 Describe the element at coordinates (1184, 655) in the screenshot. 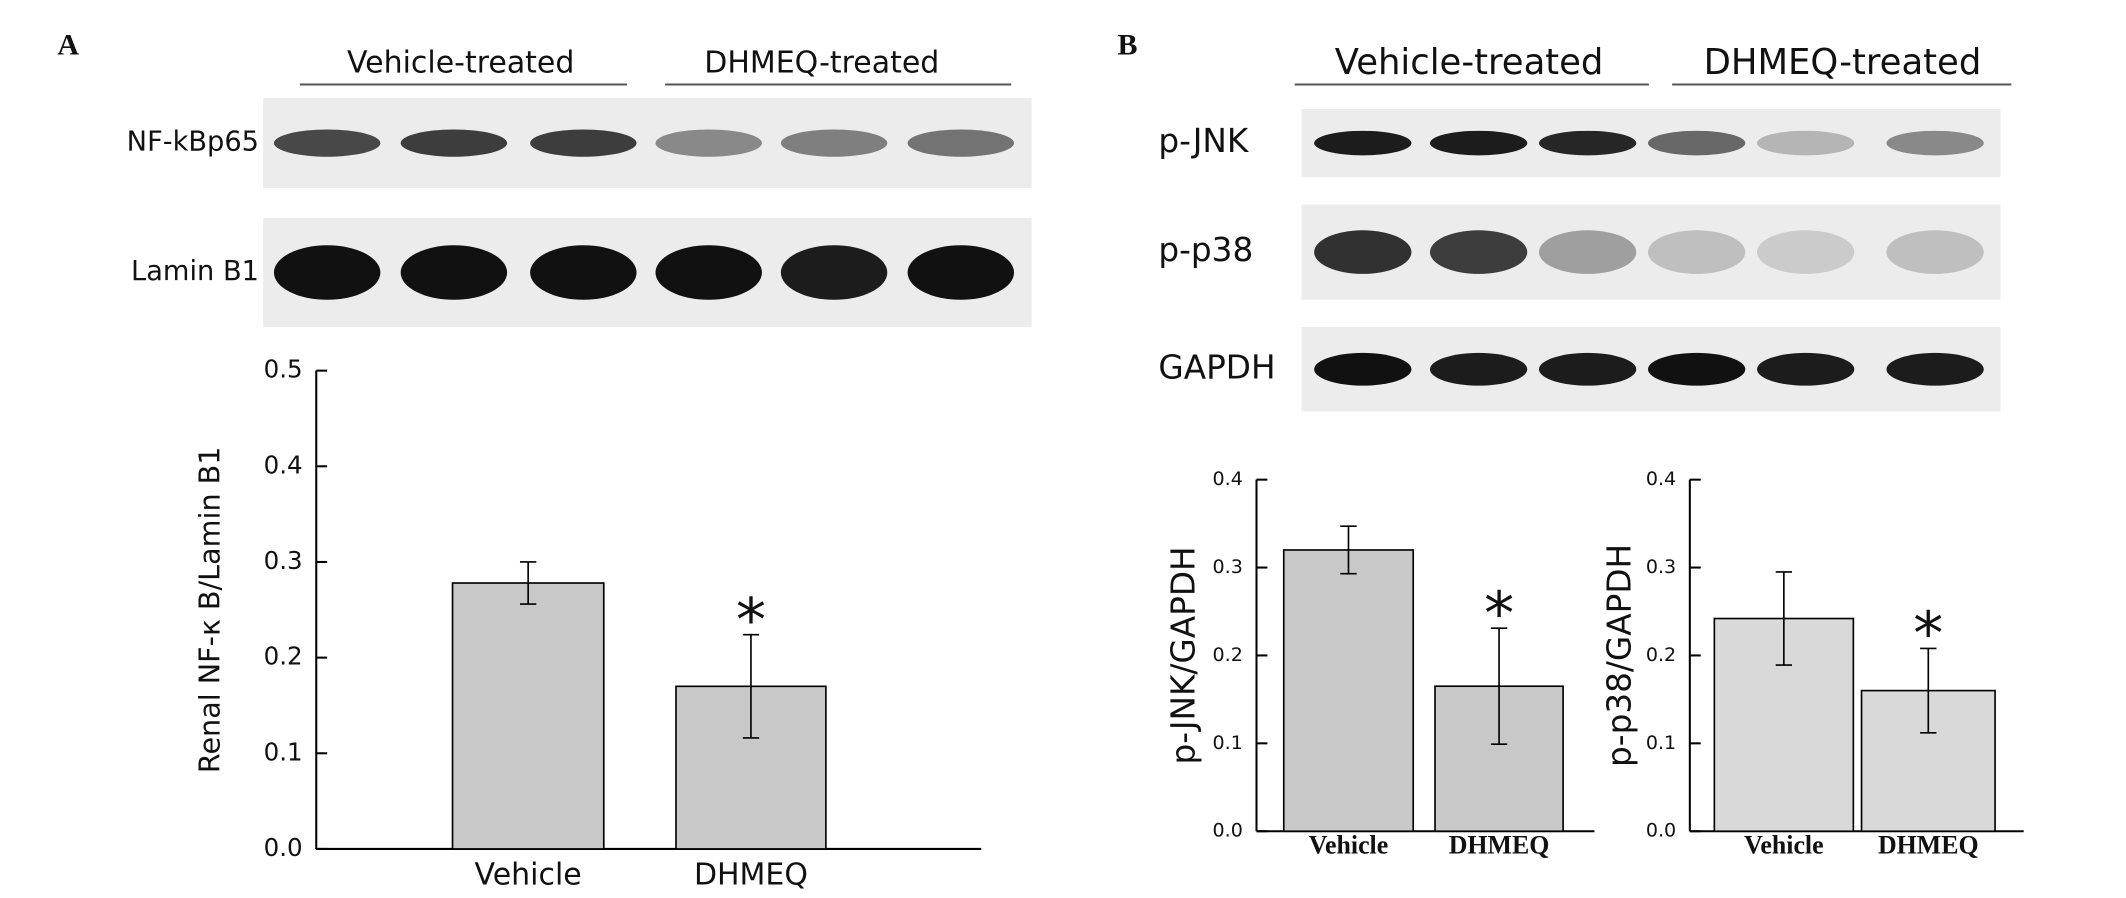

I see `y-axis-label: p-JNK/GAPDH` at that location.